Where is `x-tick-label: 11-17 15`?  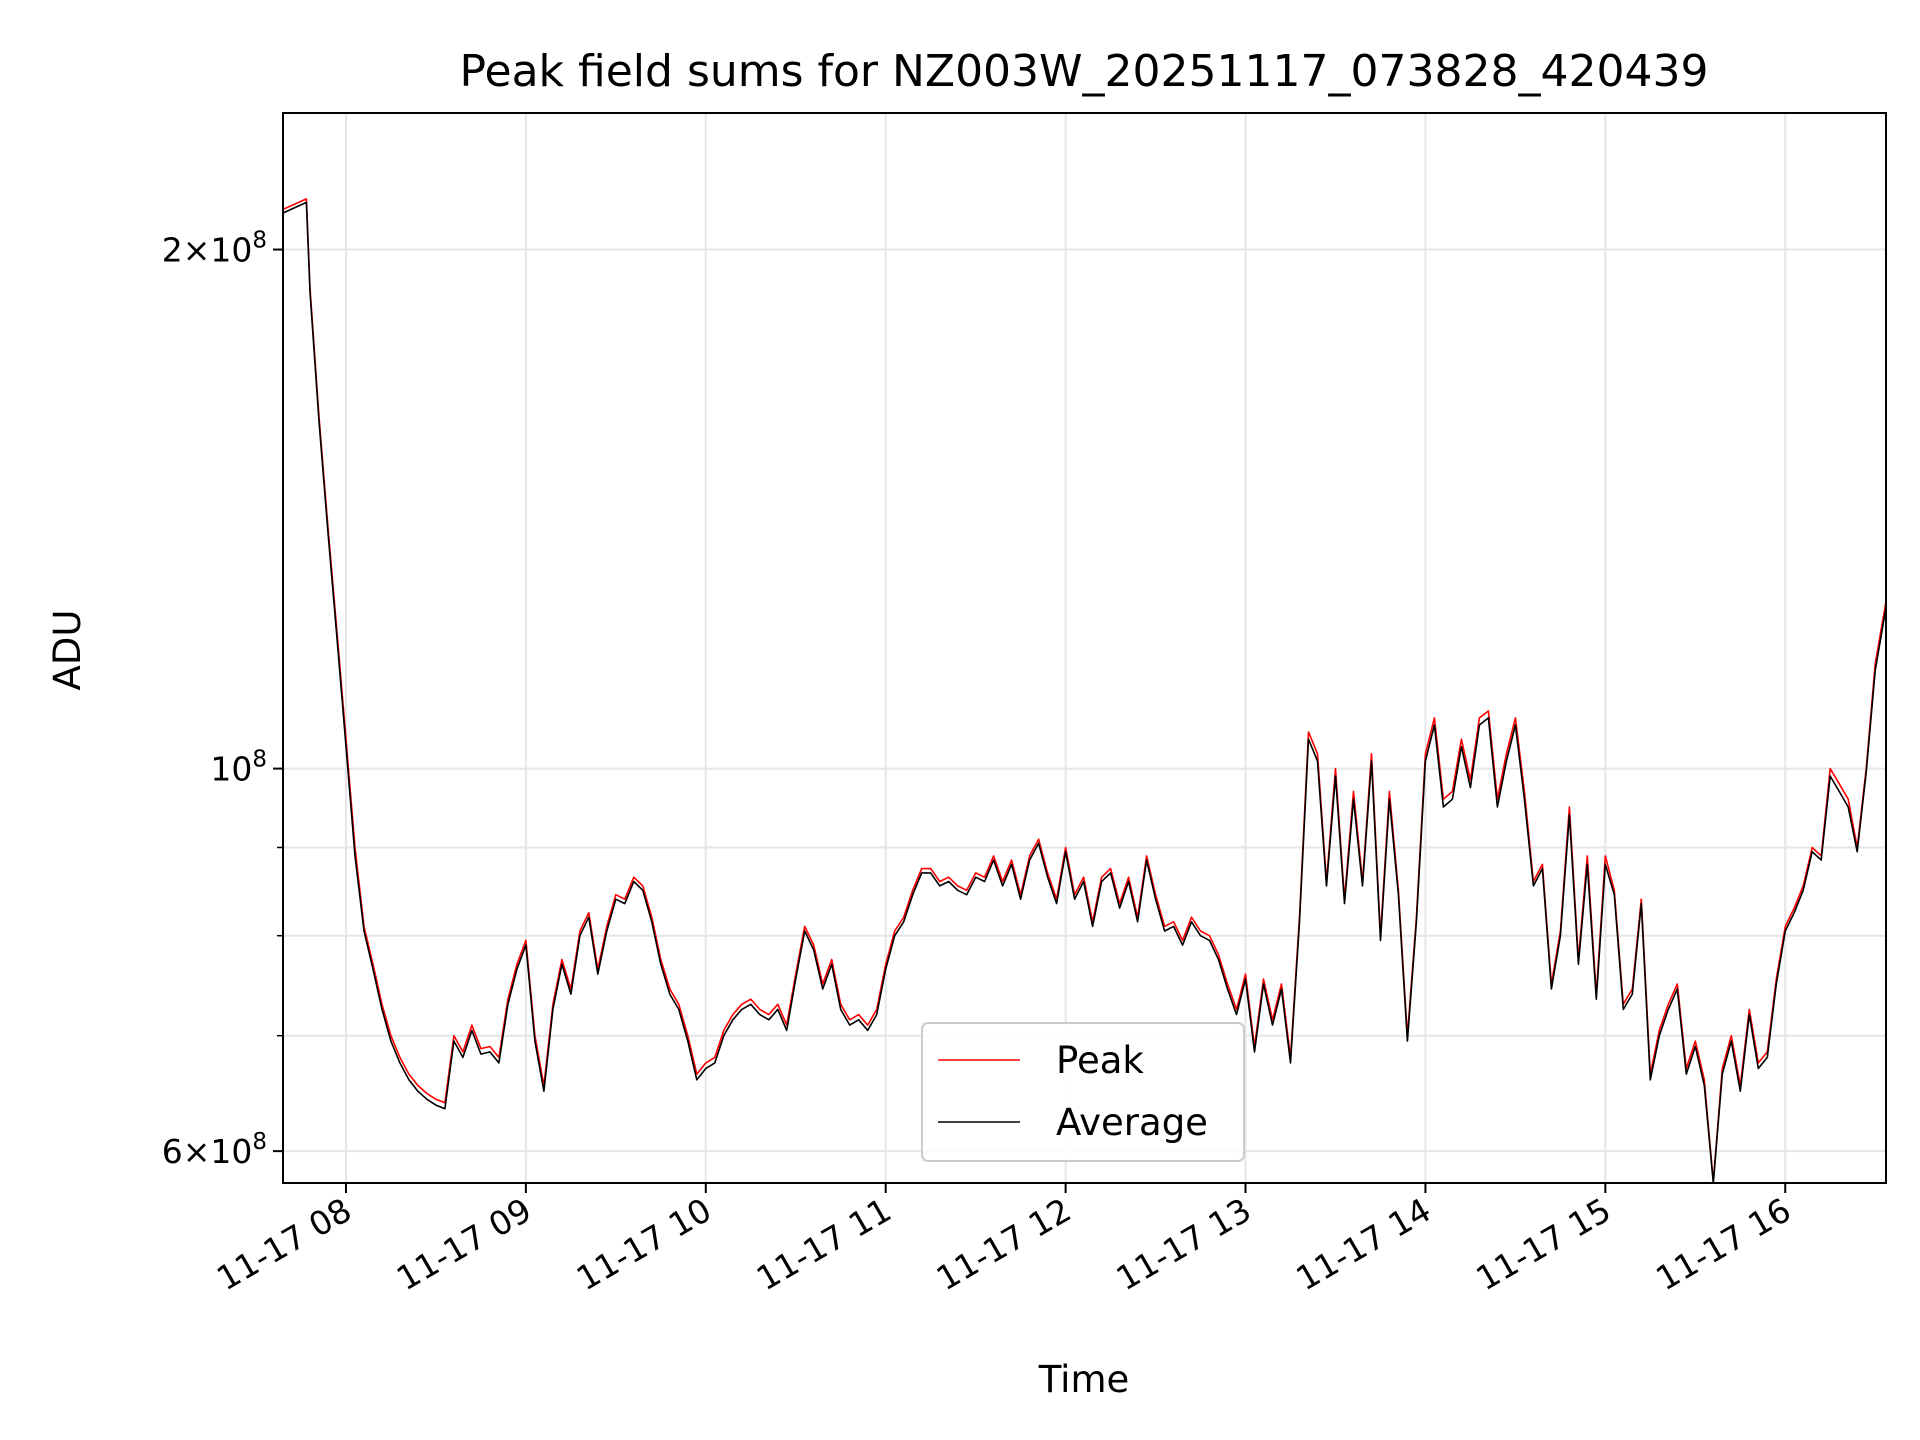
x-tick-label: 11-17 15 is located at coordinates (1543, 1244).